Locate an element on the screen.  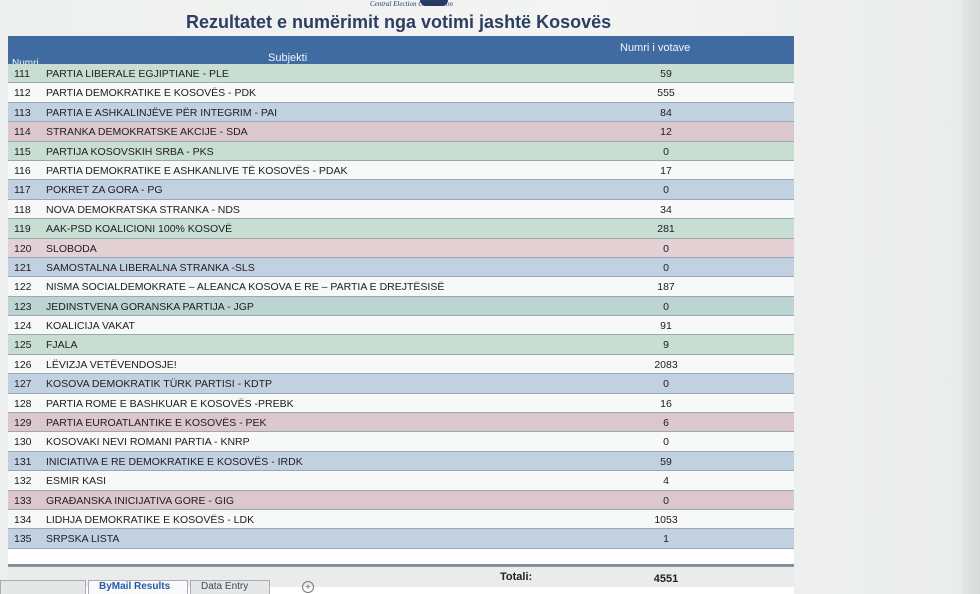
sheet-tabs: ByMail Results Data Entry + is located at coordinates (490, 587).